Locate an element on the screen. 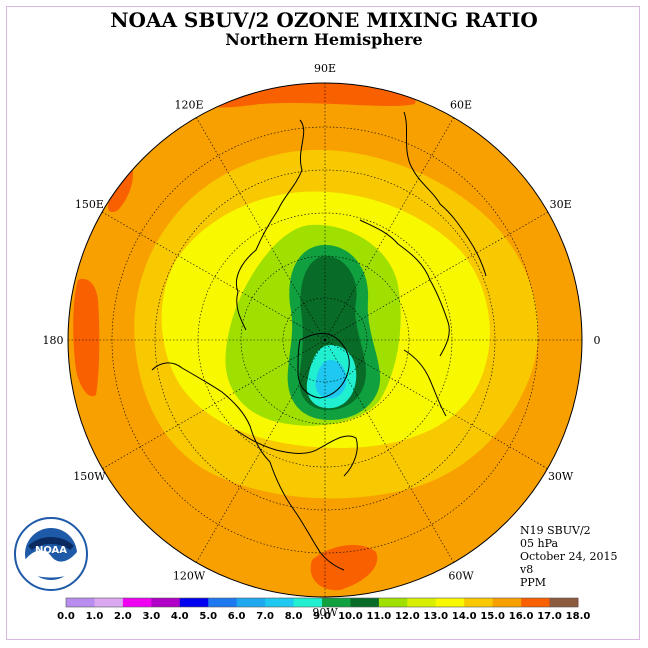 This screenshot has width=648, height=648. colorbar-label: 18.0 is located at coordinates (578, 616).